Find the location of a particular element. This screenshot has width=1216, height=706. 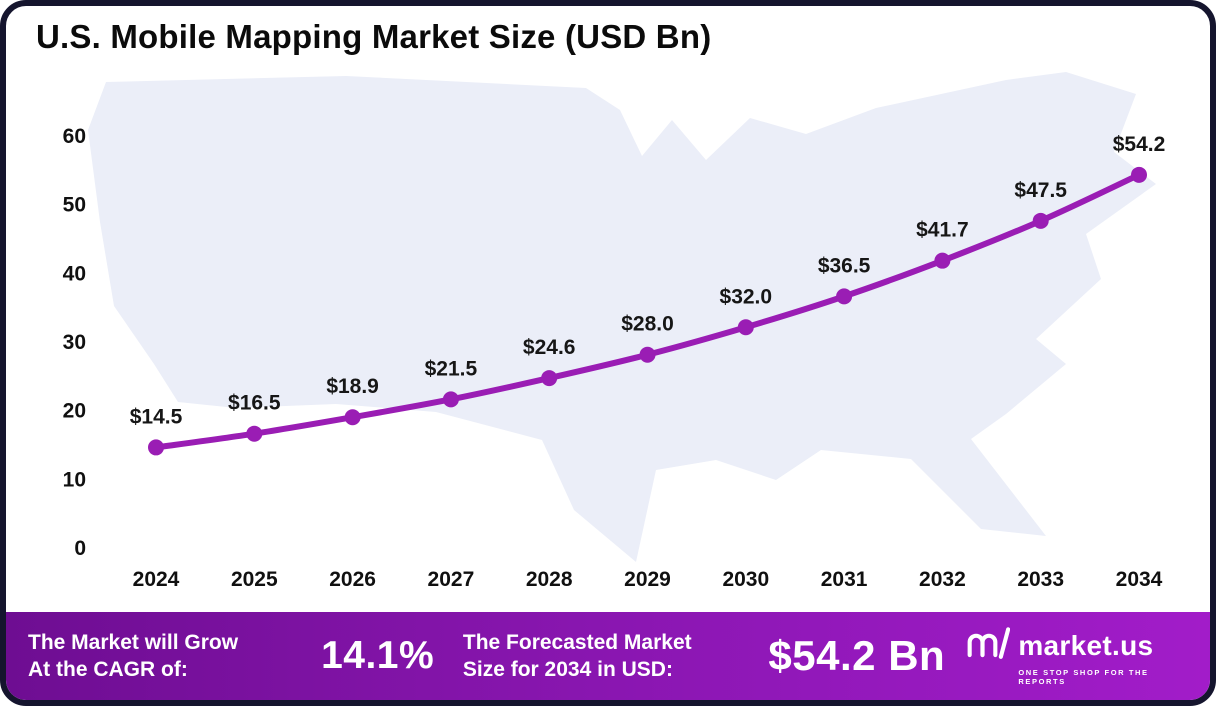

x-axis-year-label: 2026 is located at coordinates (352, 579).